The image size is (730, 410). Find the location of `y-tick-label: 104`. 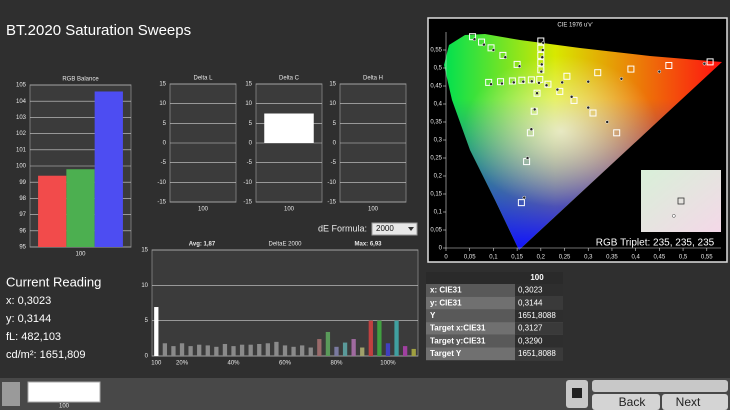

y-tick-label: 104 is located at coordinates (21, 102).